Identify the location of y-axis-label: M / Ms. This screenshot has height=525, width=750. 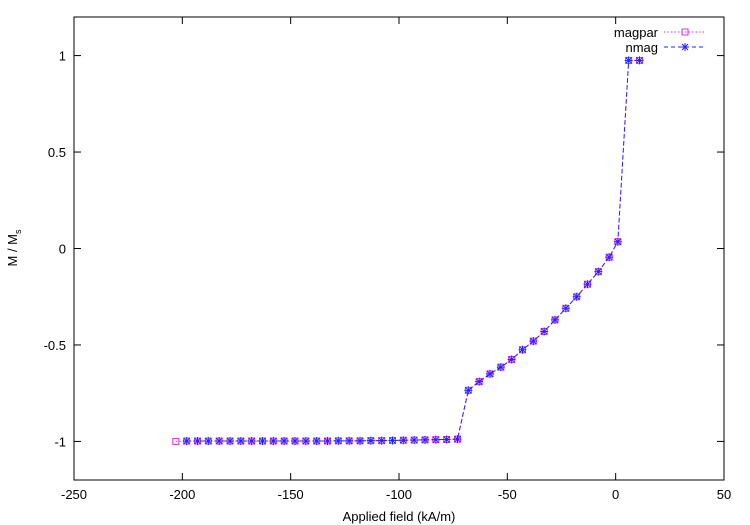
(14, 248).